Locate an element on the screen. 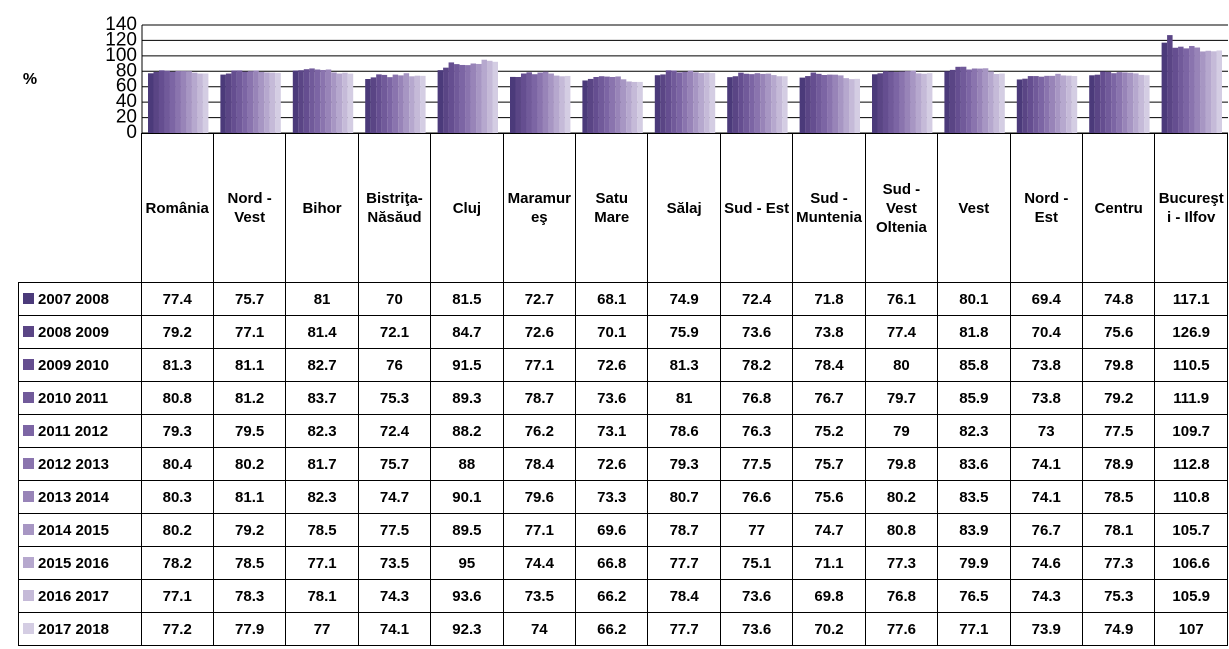  legend-cell: 2016 2017 is located at coordinates (80, 596).